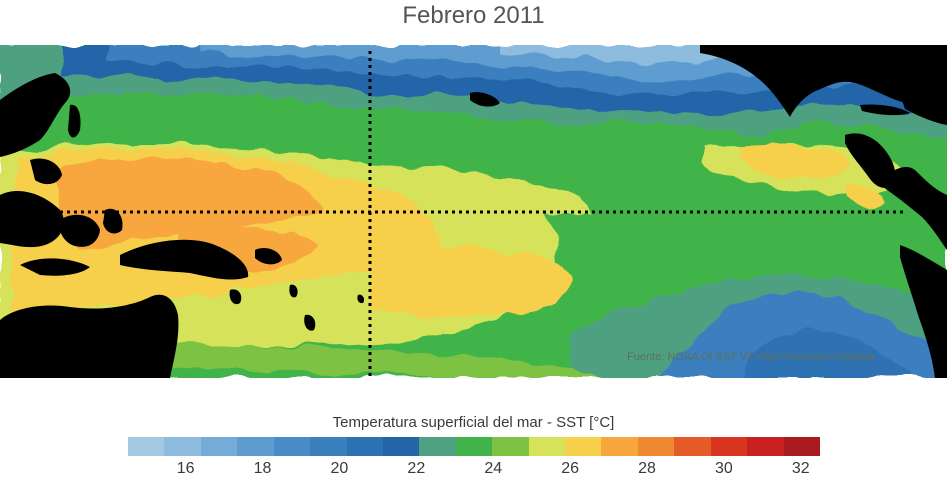 The height and width of the screenshot is (480, 947). Describe the element at coordinates (262, 468) in the screenshot. I see `colorbar-tick-label: 18` at that location.